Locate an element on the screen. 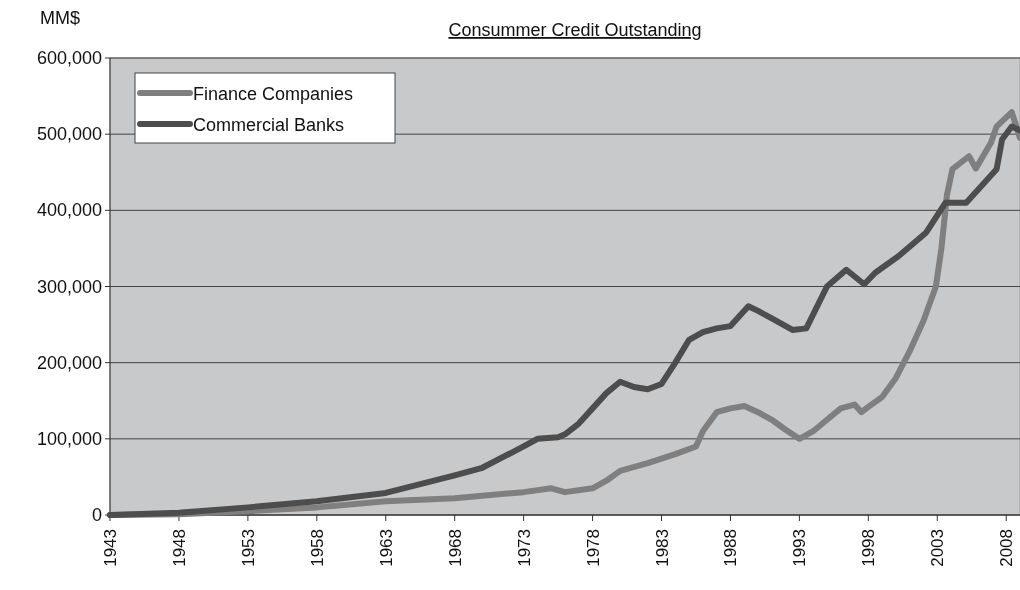 The image size is (1020, 590). legend-label: Commercial Banks is located at coordinates (269, 125).